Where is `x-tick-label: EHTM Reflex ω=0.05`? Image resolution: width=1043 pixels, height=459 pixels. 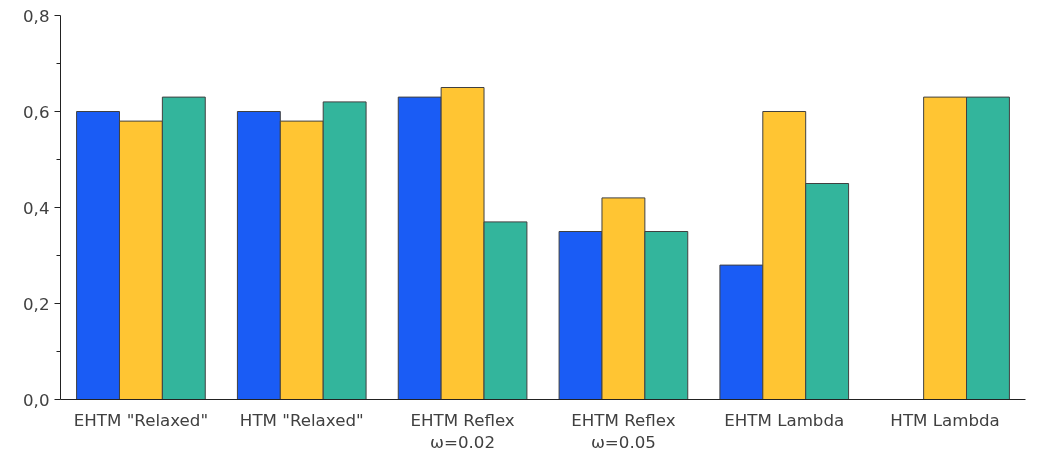 x-tick-label: EHTM Reflex ω=0.05 is located at coordinates (623, 431).